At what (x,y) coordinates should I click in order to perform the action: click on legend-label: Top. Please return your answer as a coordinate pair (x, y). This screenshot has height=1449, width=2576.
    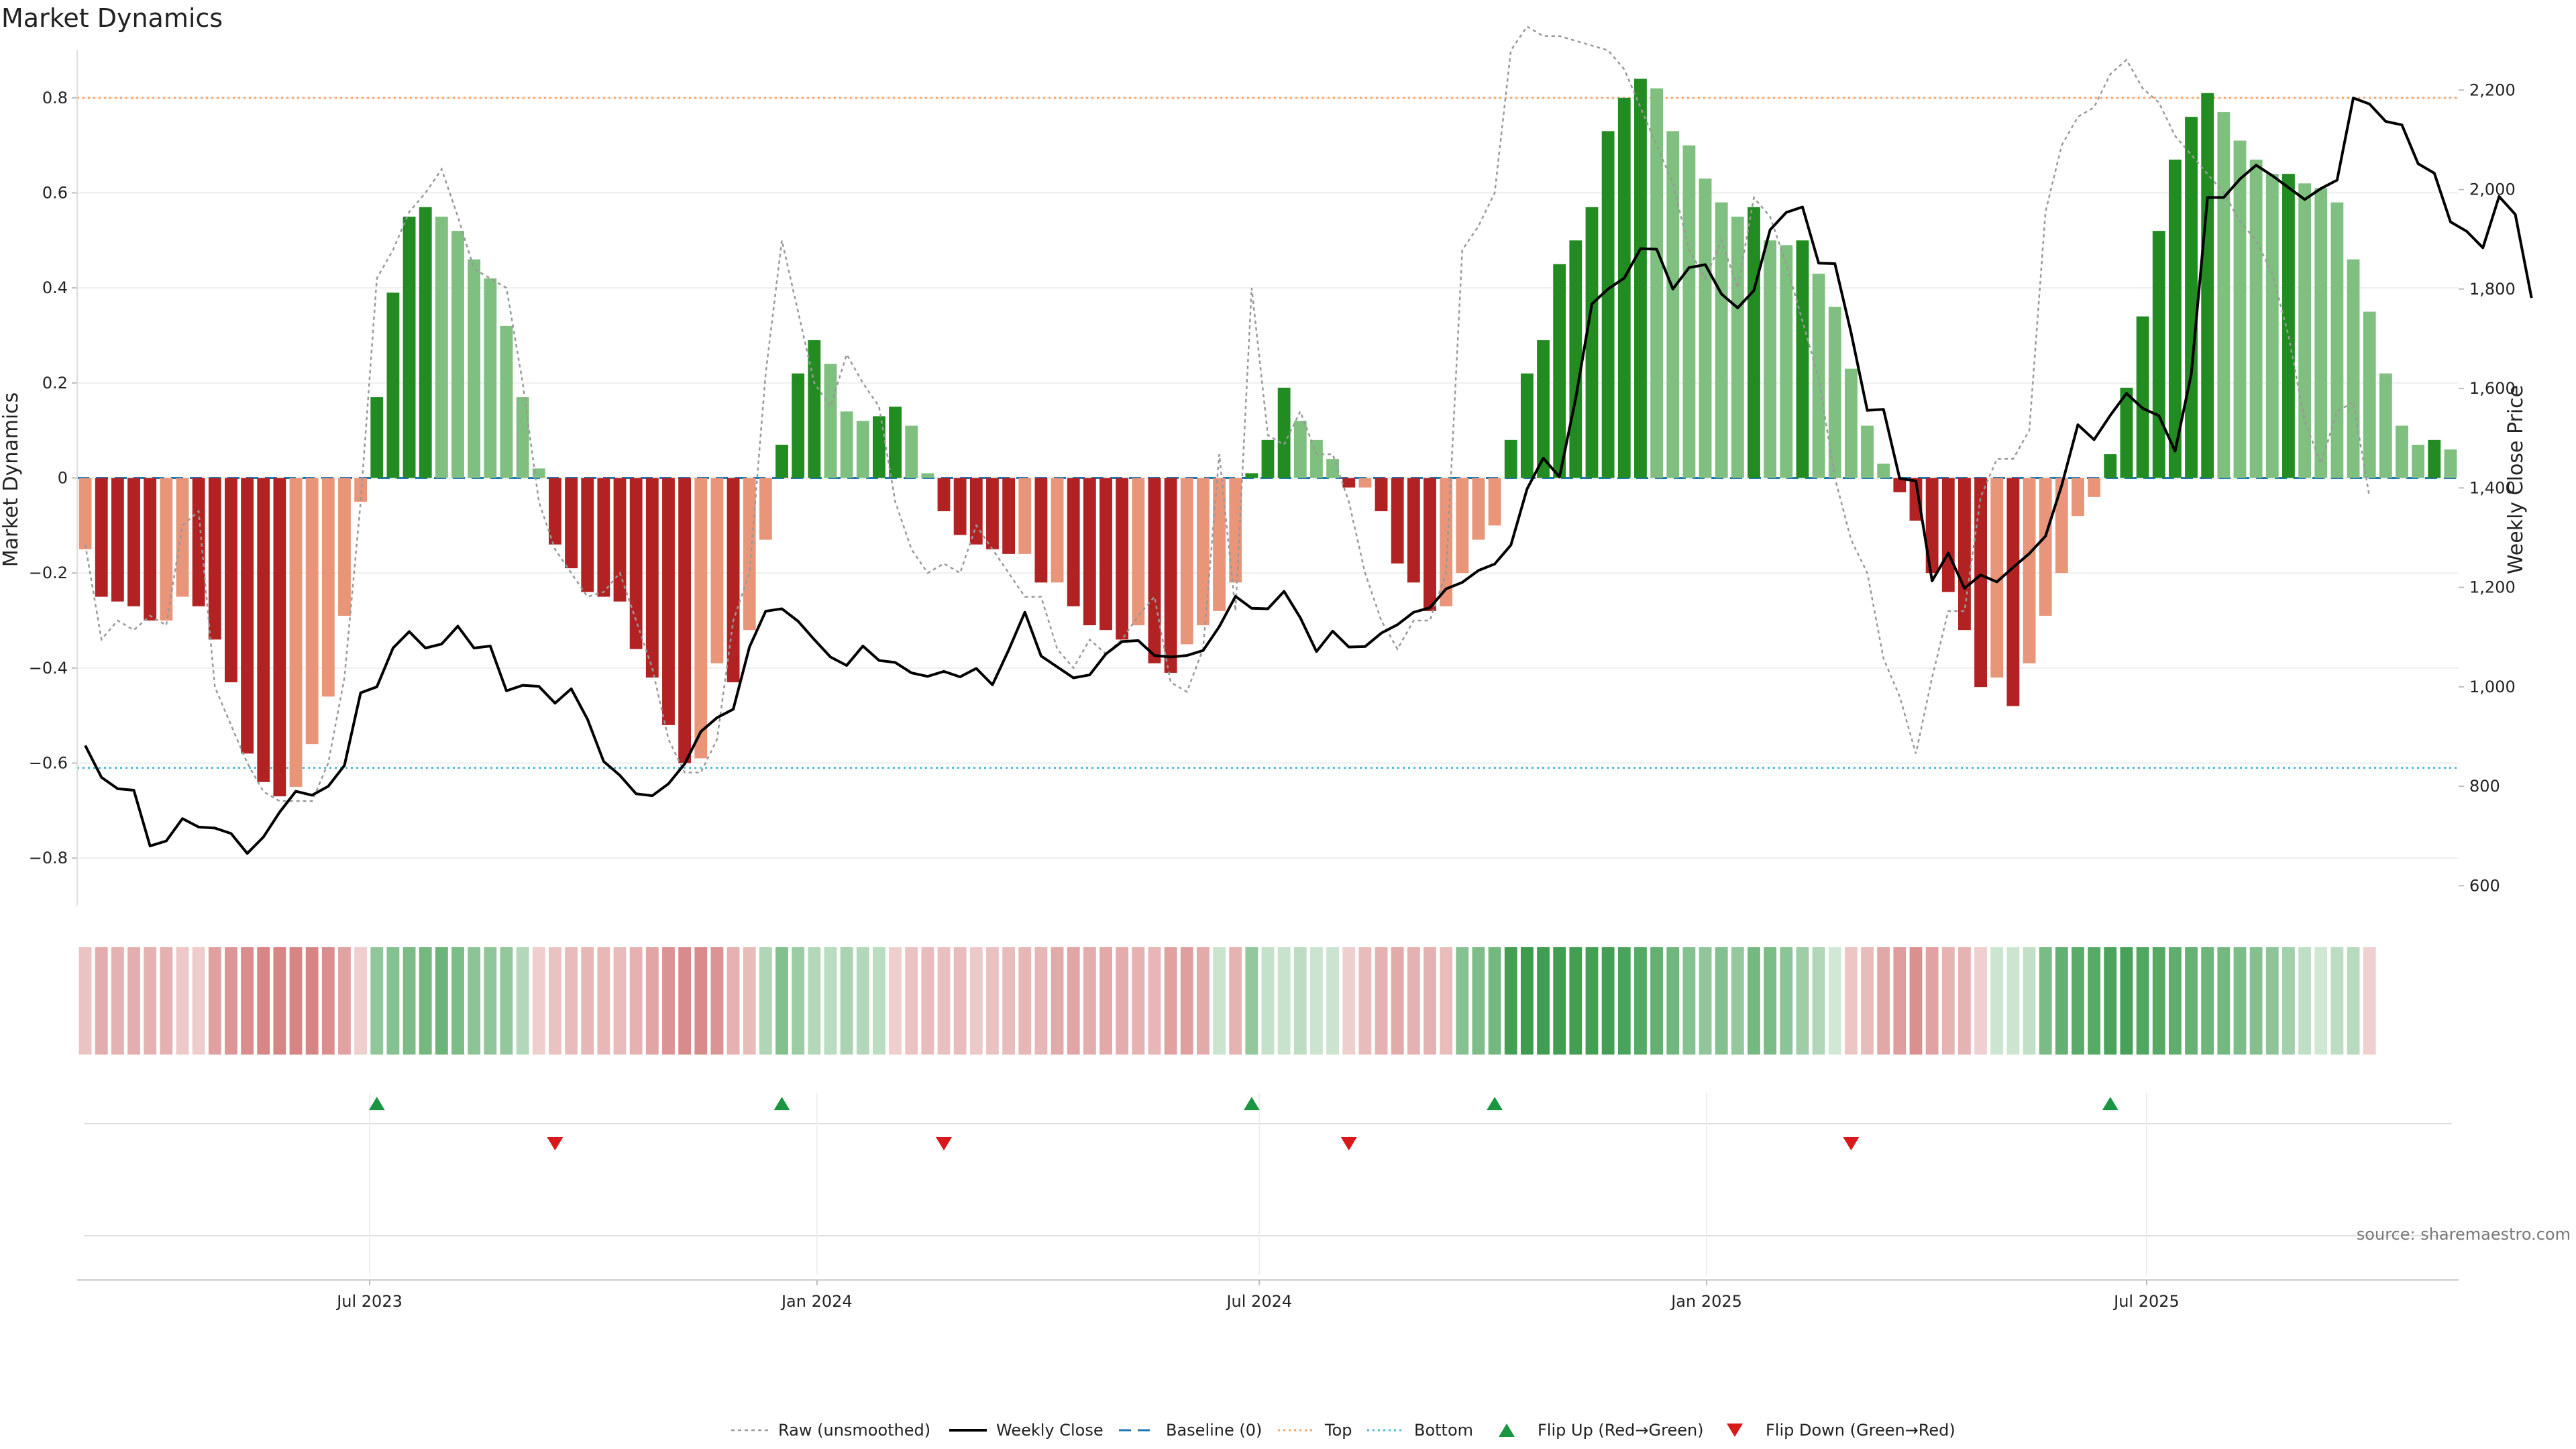
    Looking at the image, I should click on (1338, 1430).